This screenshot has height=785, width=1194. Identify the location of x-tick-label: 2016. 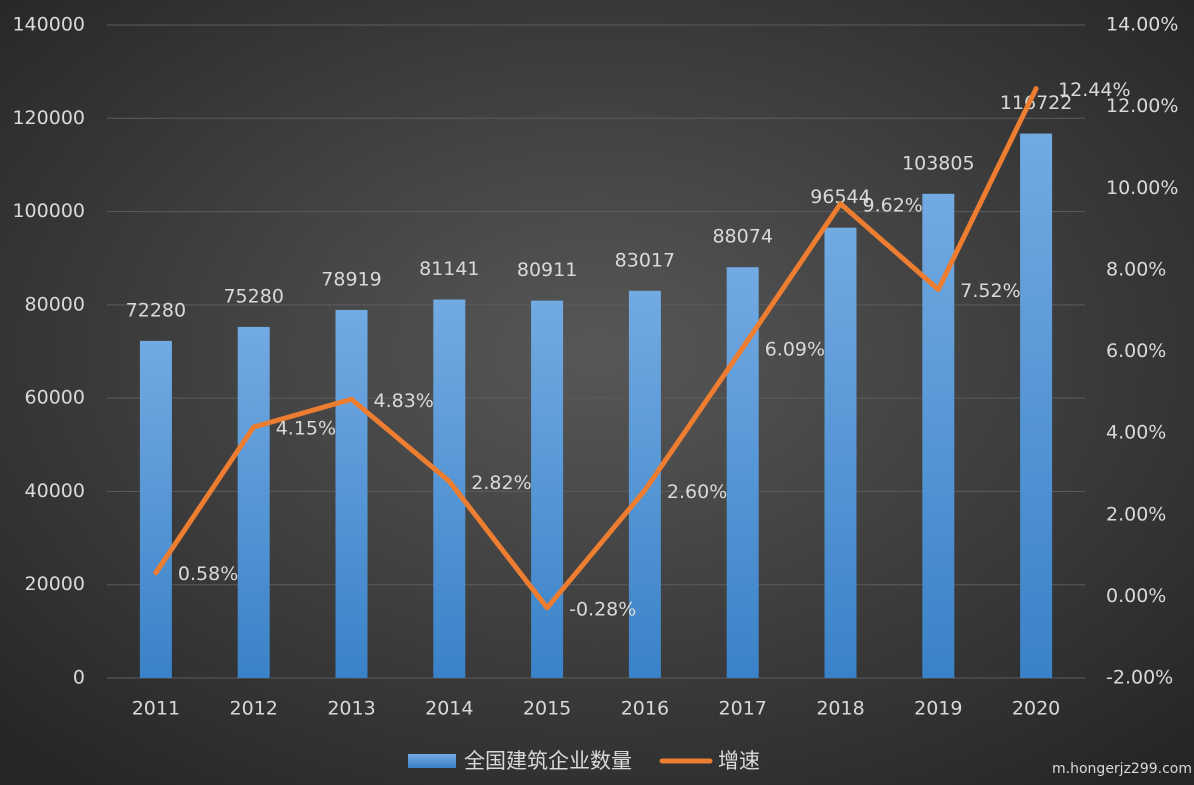
(645, 709).